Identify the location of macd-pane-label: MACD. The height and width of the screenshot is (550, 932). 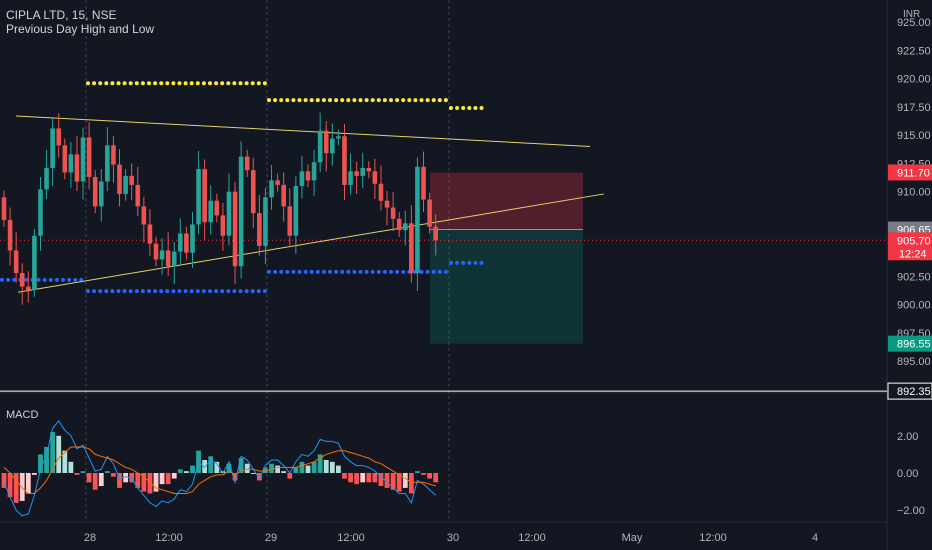
(22, 415).